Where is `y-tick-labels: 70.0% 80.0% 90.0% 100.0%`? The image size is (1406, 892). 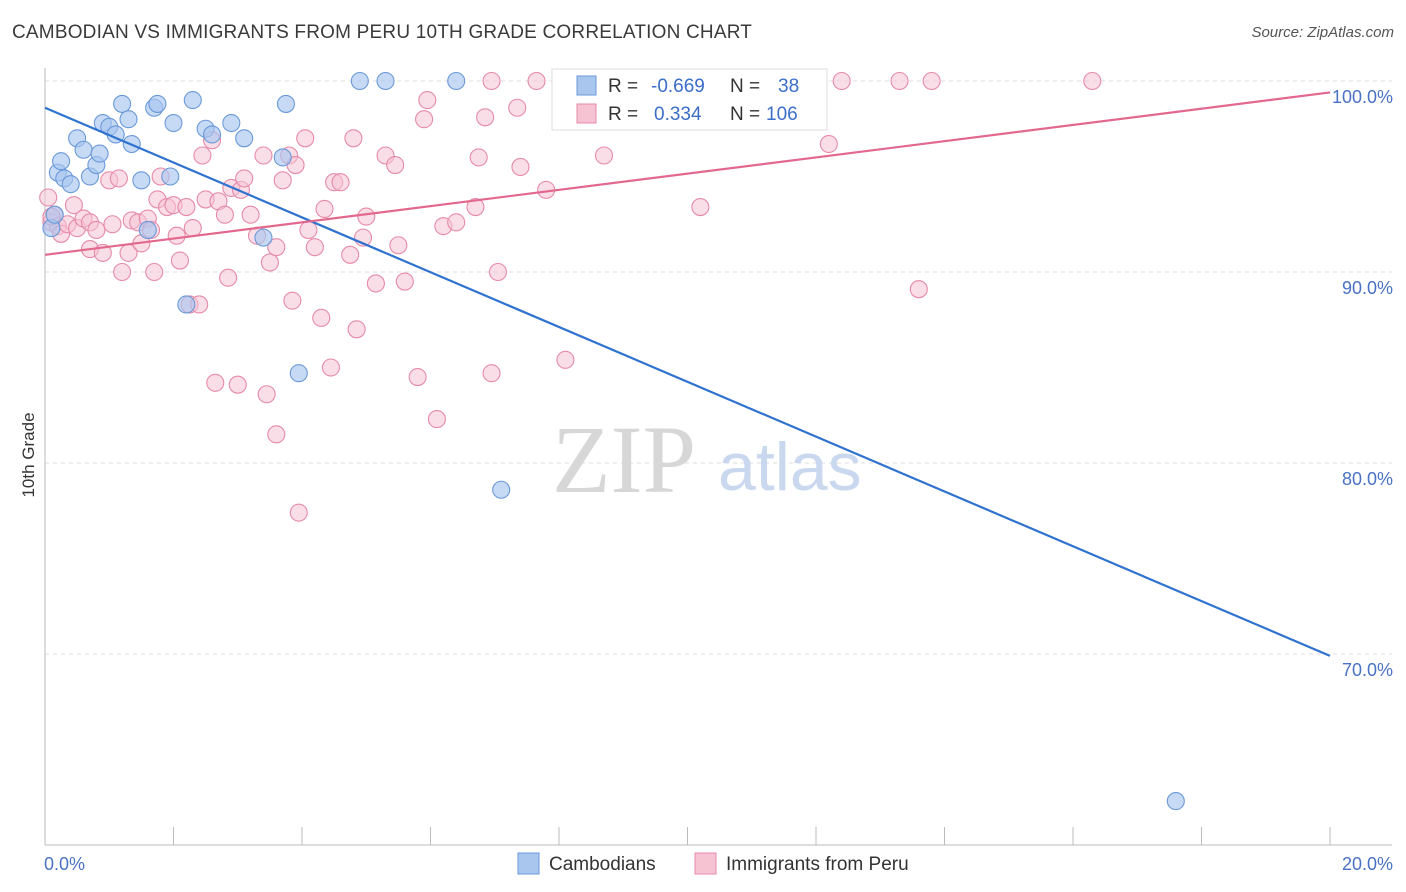
y-tick-labels: 70.0% 80.0% 90.0% 100.0% is located at coordinates (1362, 383).